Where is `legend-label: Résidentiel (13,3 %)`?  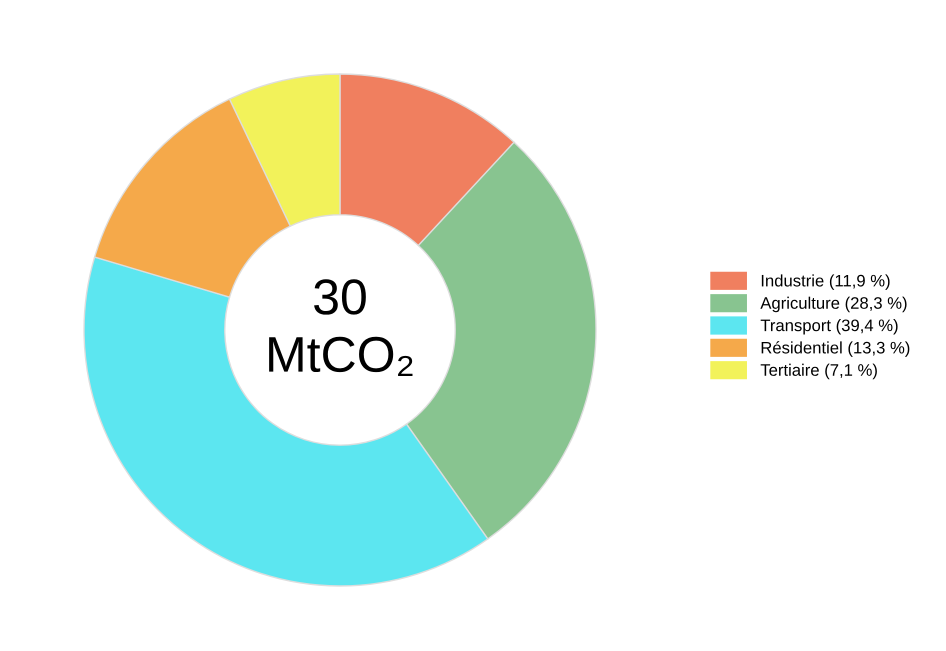
legend-label: Résidentiel (13,3 %) is located at coordinates (836, 349).